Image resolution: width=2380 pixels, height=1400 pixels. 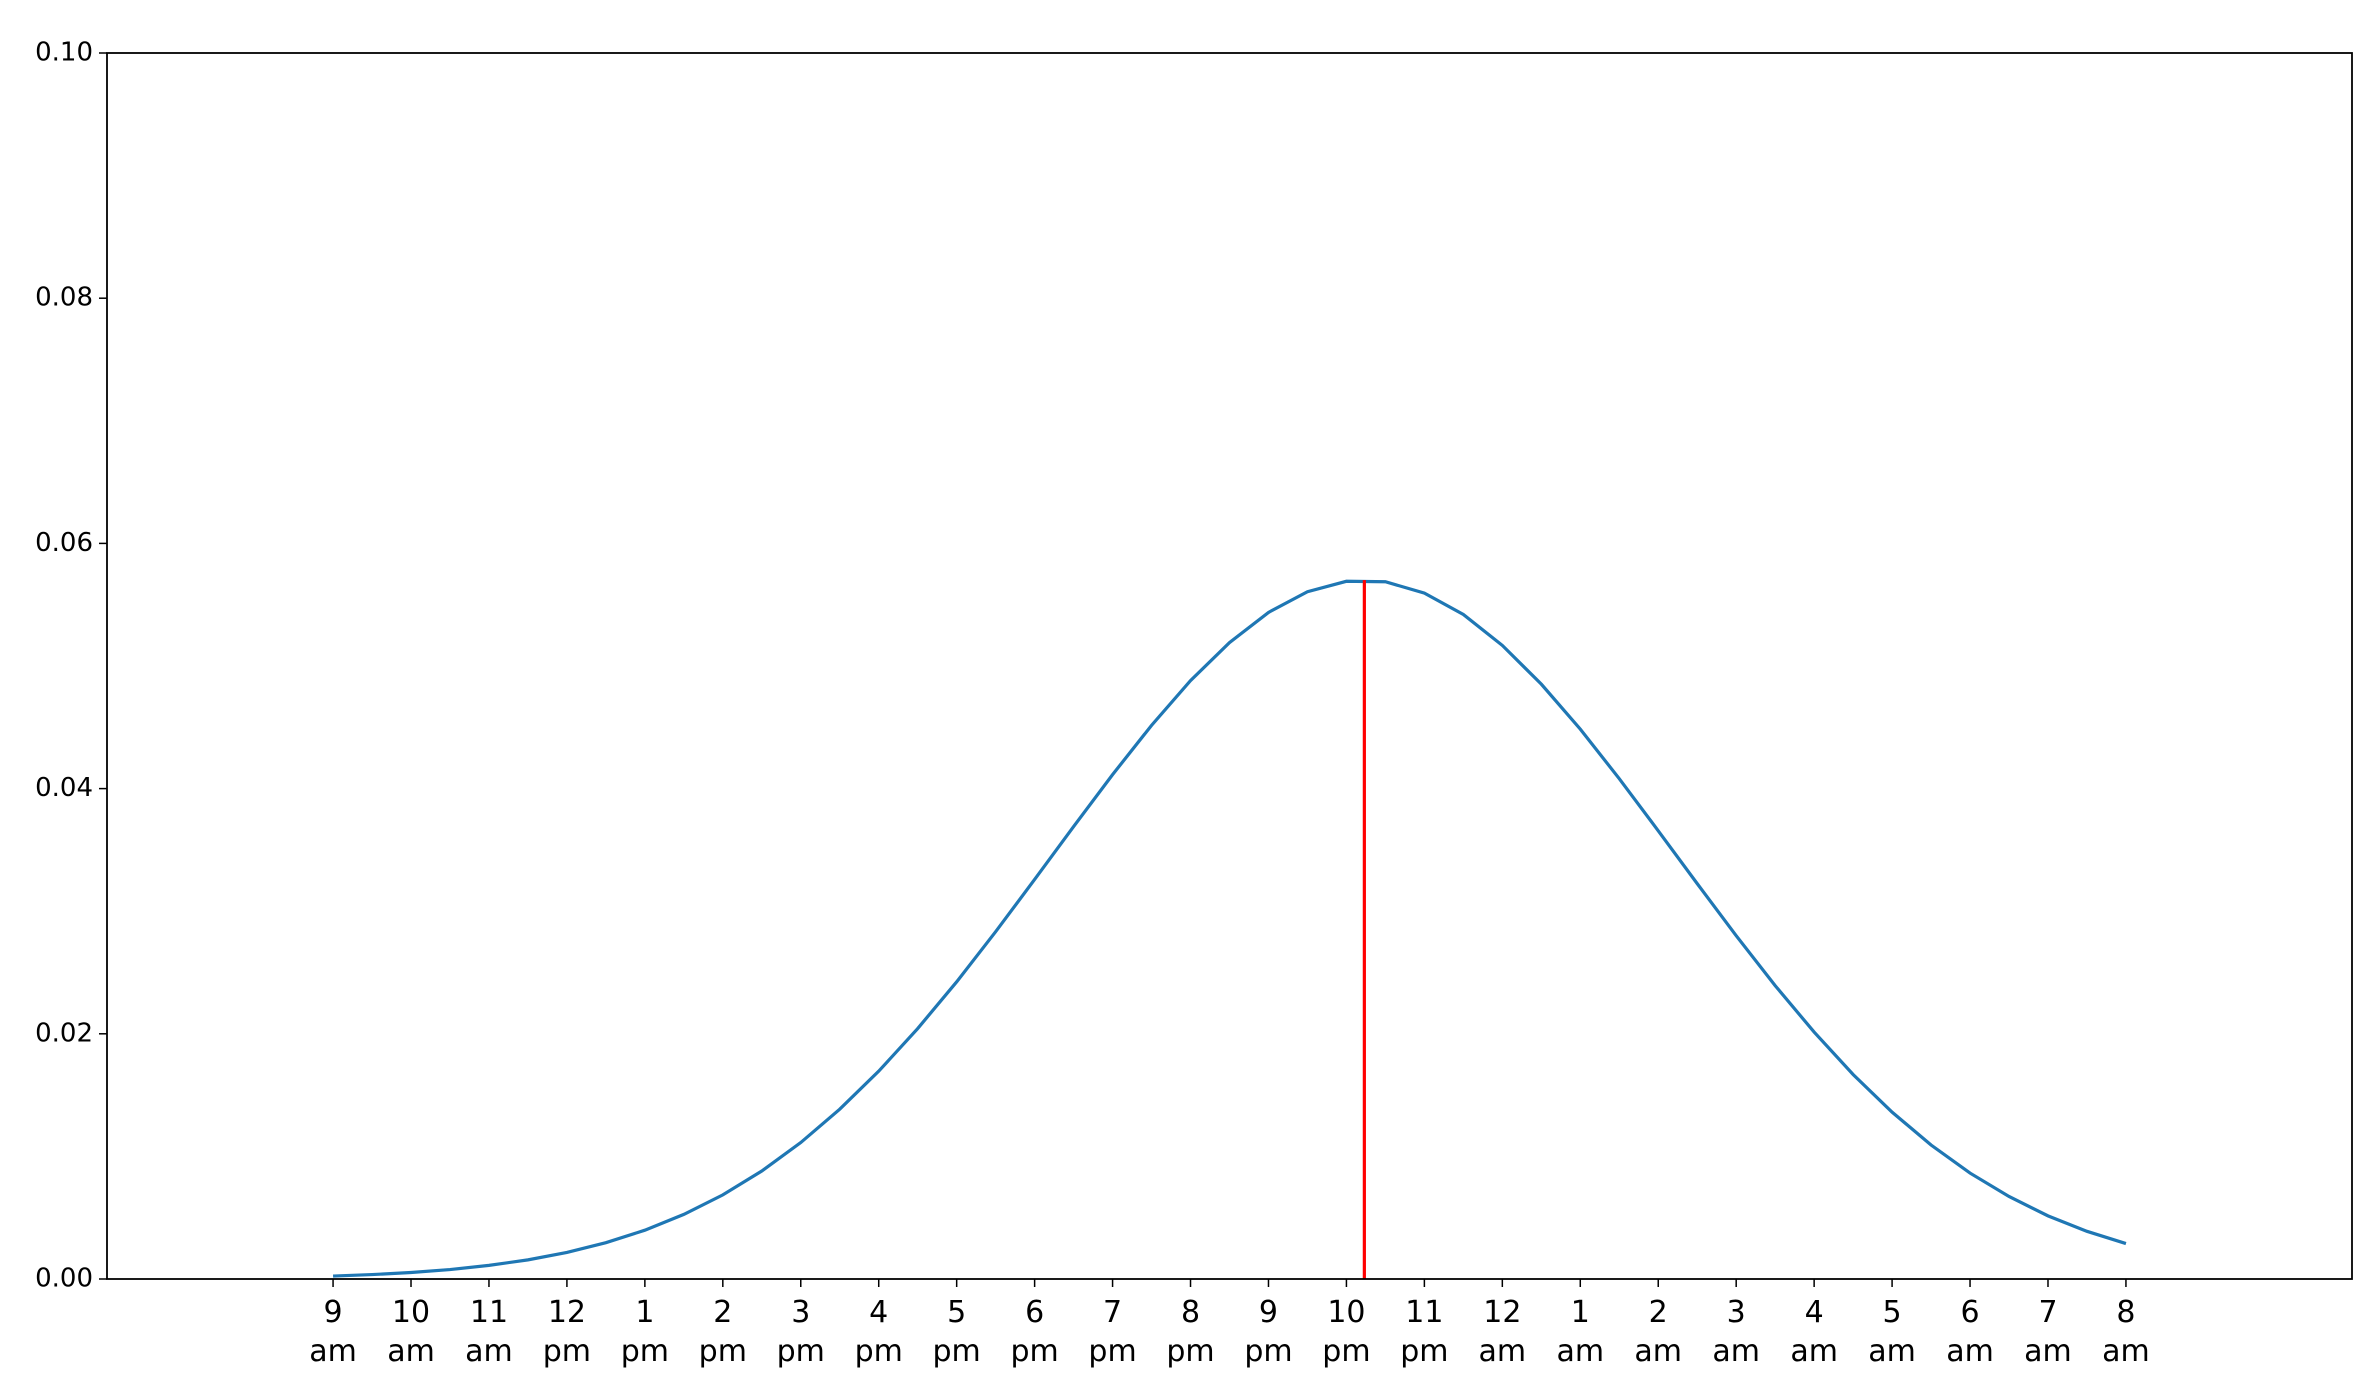 What do you see at coordinates (411, 1332) in the screenshot?
I see `x-tick-label: 10 am` at bounding box center [411, 1332].